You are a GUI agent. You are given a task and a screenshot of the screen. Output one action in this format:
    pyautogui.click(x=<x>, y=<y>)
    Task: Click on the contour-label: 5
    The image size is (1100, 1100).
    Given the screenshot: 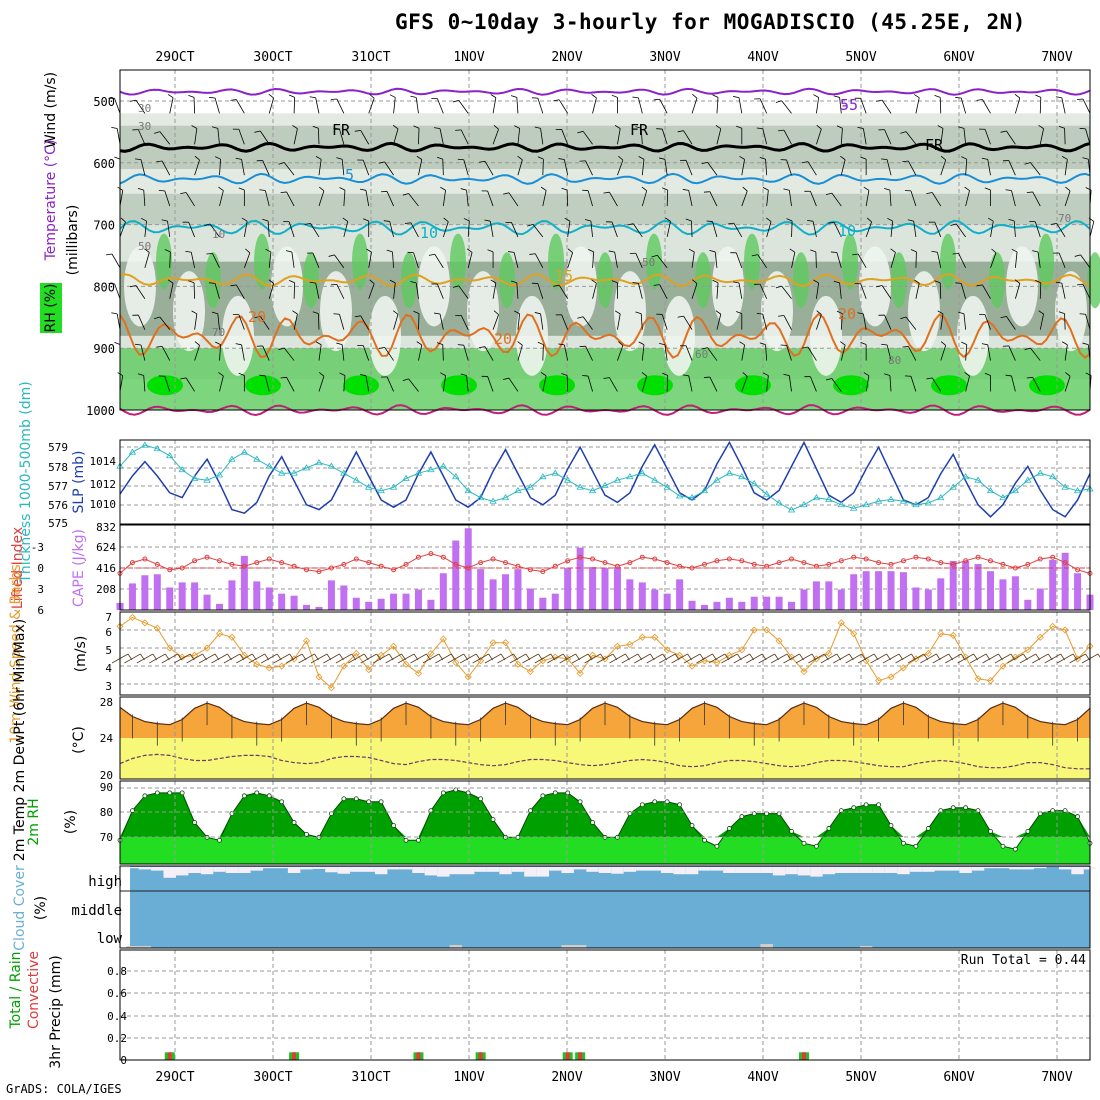 What is the action you would take?
    pyautogui.click(x=349, y=175)
    